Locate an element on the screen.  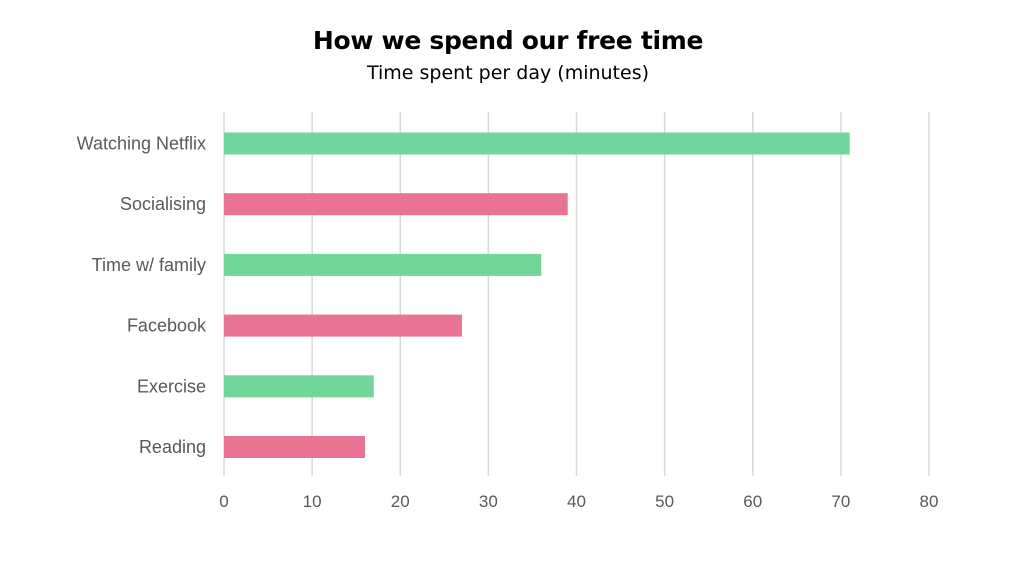
x-tick-label: 80 is located at coordinates (929, 501).